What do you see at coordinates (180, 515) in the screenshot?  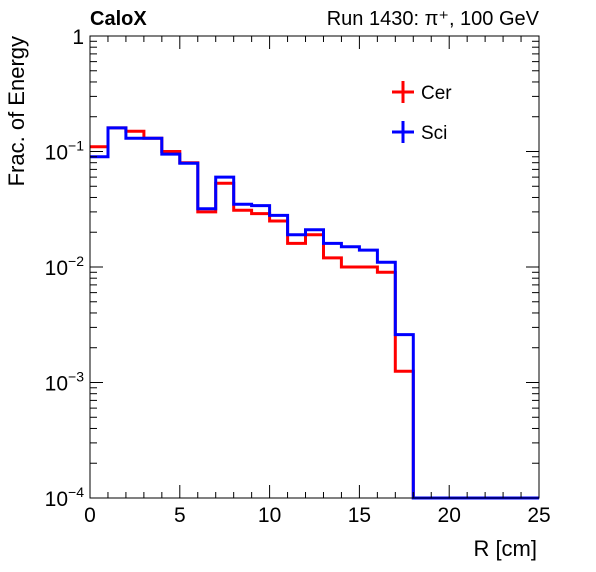 I see `x-tick-label: 5` at bounding box center [180, 515].